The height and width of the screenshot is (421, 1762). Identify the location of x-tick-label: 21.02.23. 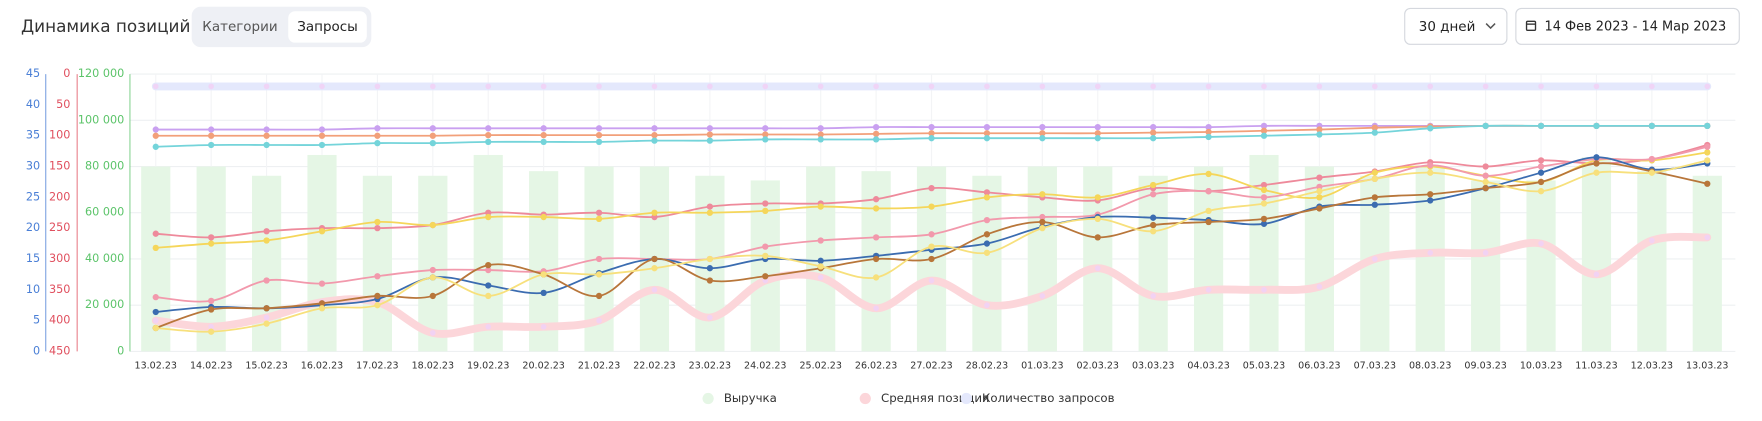
(599, 365).